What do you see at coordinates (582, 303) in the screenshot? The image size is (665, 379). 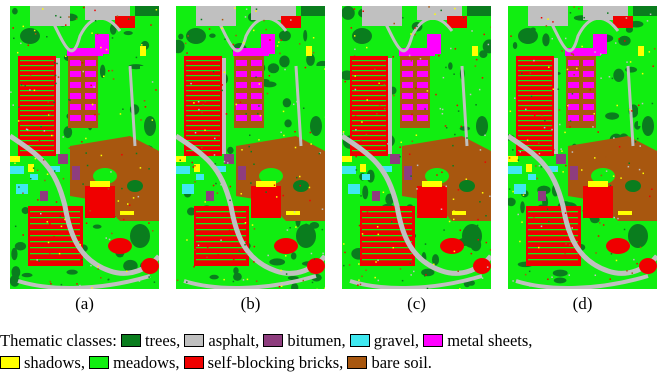 I see `caption-d: (d)` at bounding box center [582, 303].